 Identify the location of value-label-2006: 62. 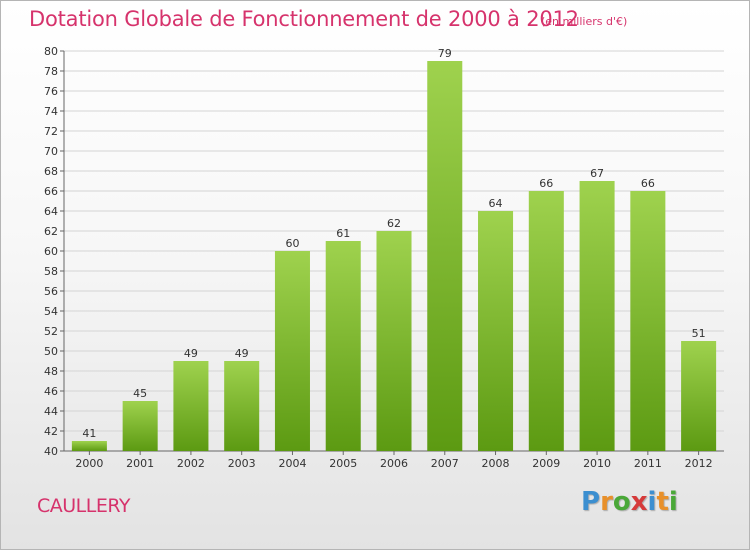
(394, 223).